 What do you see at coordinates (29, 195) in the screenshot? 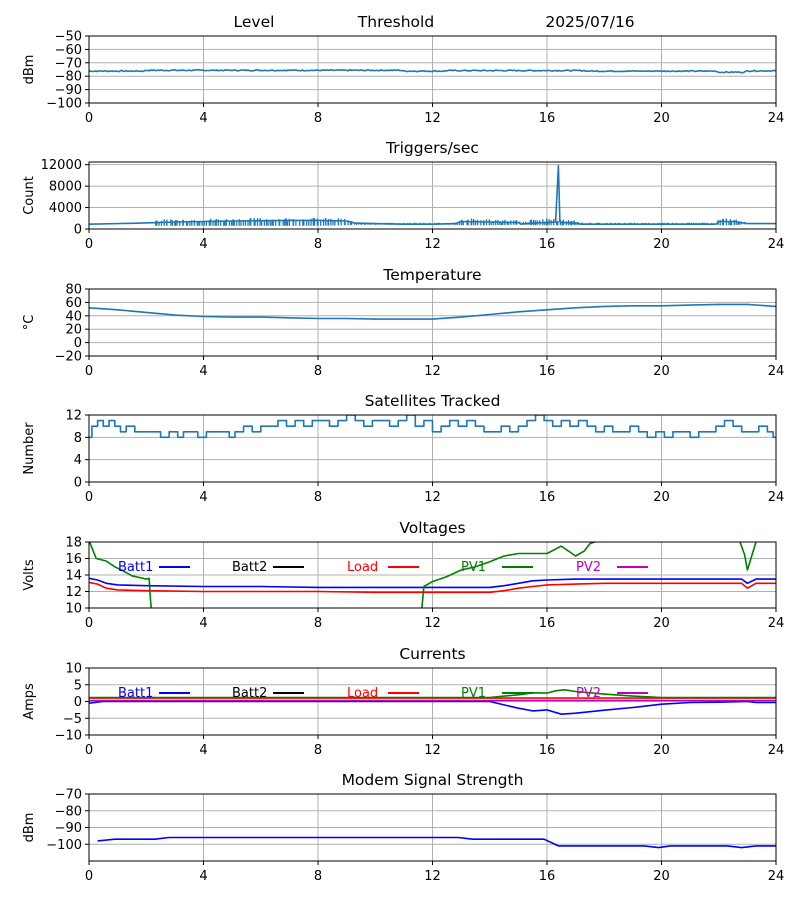
I see `y-axis-label: Count` at bounding box center [29, 195].